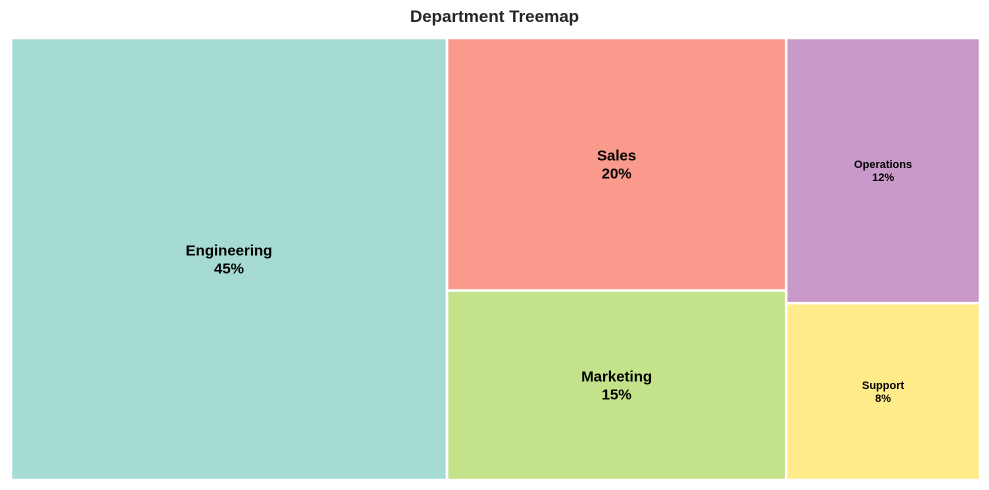  I want to click on tile-value-marketing: 15%, so click(617, 395).